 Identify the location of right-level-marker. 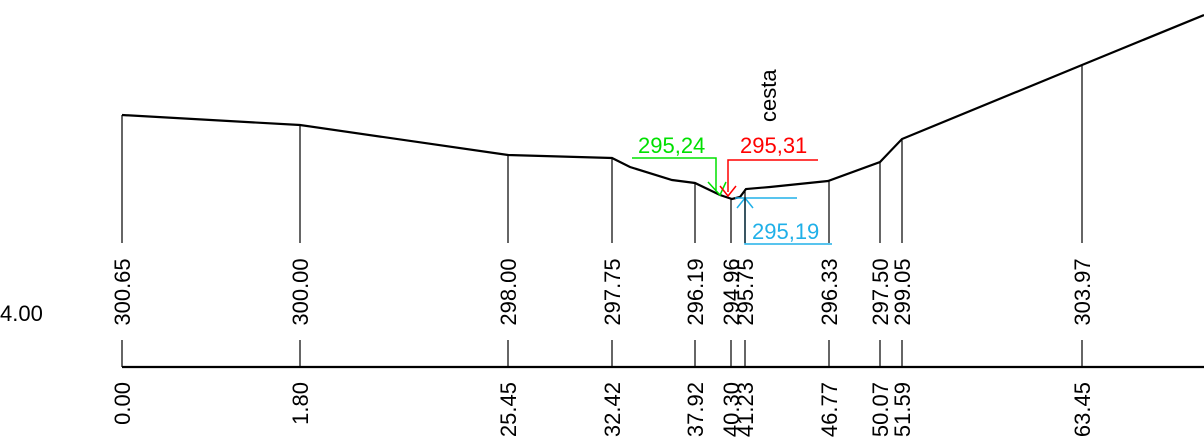
(768, 178).